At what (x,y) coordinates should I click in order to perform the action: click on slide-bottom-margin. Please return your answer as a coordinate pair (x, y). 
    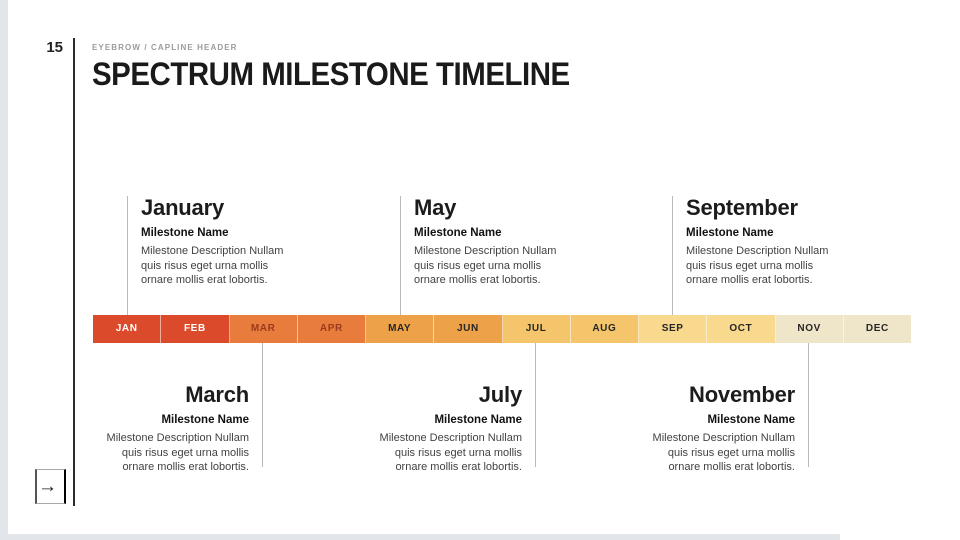
    Looking at the image, I should click on (424, 537).